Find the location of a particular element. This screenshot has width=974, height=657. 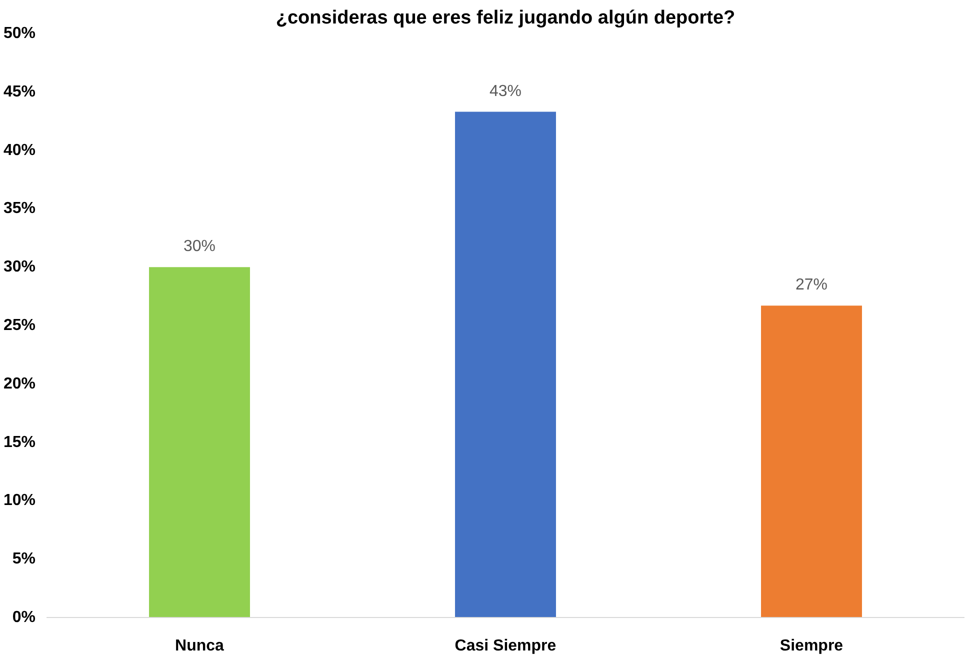

y-tick-label: 25% is located at coordinates (19, 325).